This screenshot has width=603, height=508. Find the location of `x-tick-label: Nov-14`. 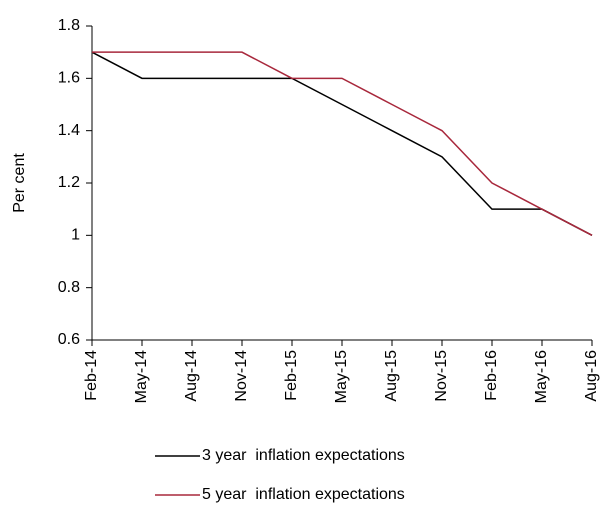

x-tick-label: Nov-14 is located at coordinates (241, 376).